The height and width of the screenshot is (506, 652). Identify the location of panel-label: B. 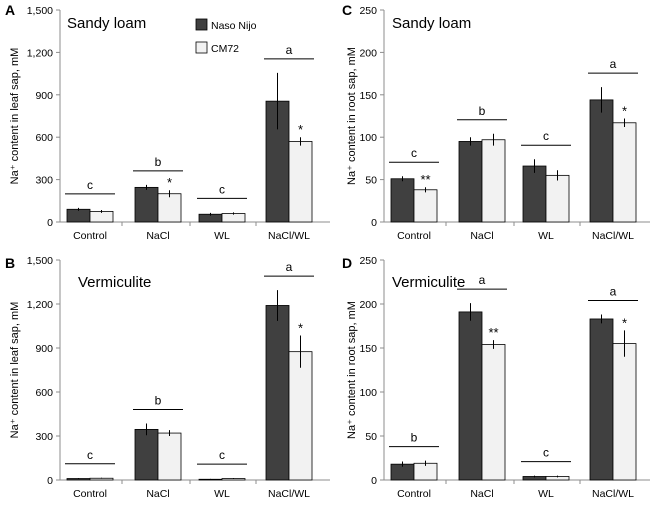
(10, 263).